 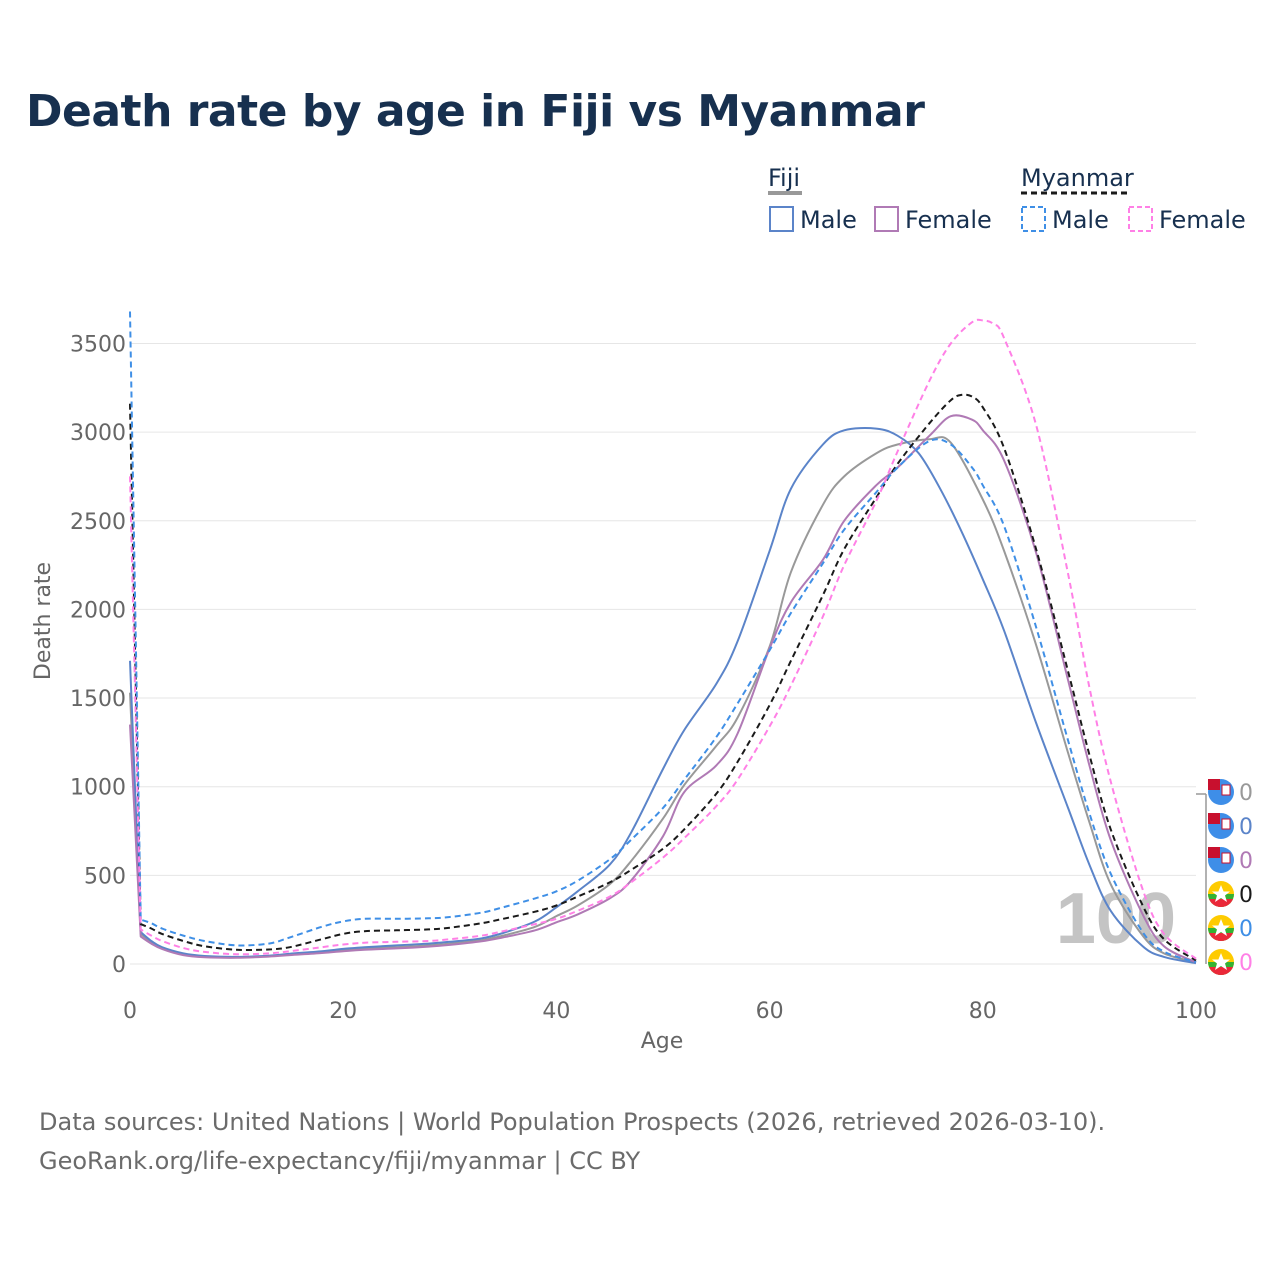 What do you see at coordinates (670, 1011) in the screenshot?
I see `x-axis-ticks: 0 20 40 60 80 100` at bounding box center [670, 1011].